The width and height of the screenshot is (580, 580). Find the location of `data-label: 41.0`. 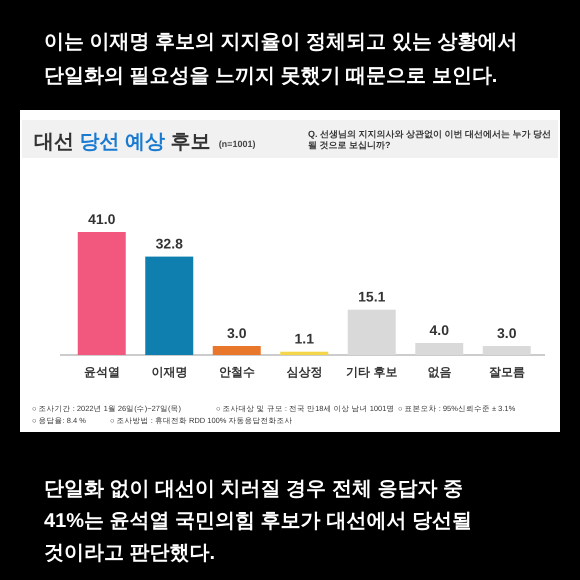

data-label: 41.0 is located at coordinates (102, 219).